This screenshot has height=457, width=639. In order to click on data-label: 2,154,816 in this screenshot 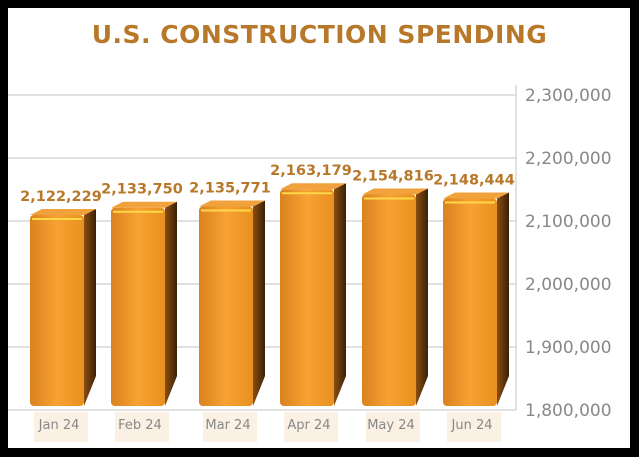, I will do `click(393, 176)`.